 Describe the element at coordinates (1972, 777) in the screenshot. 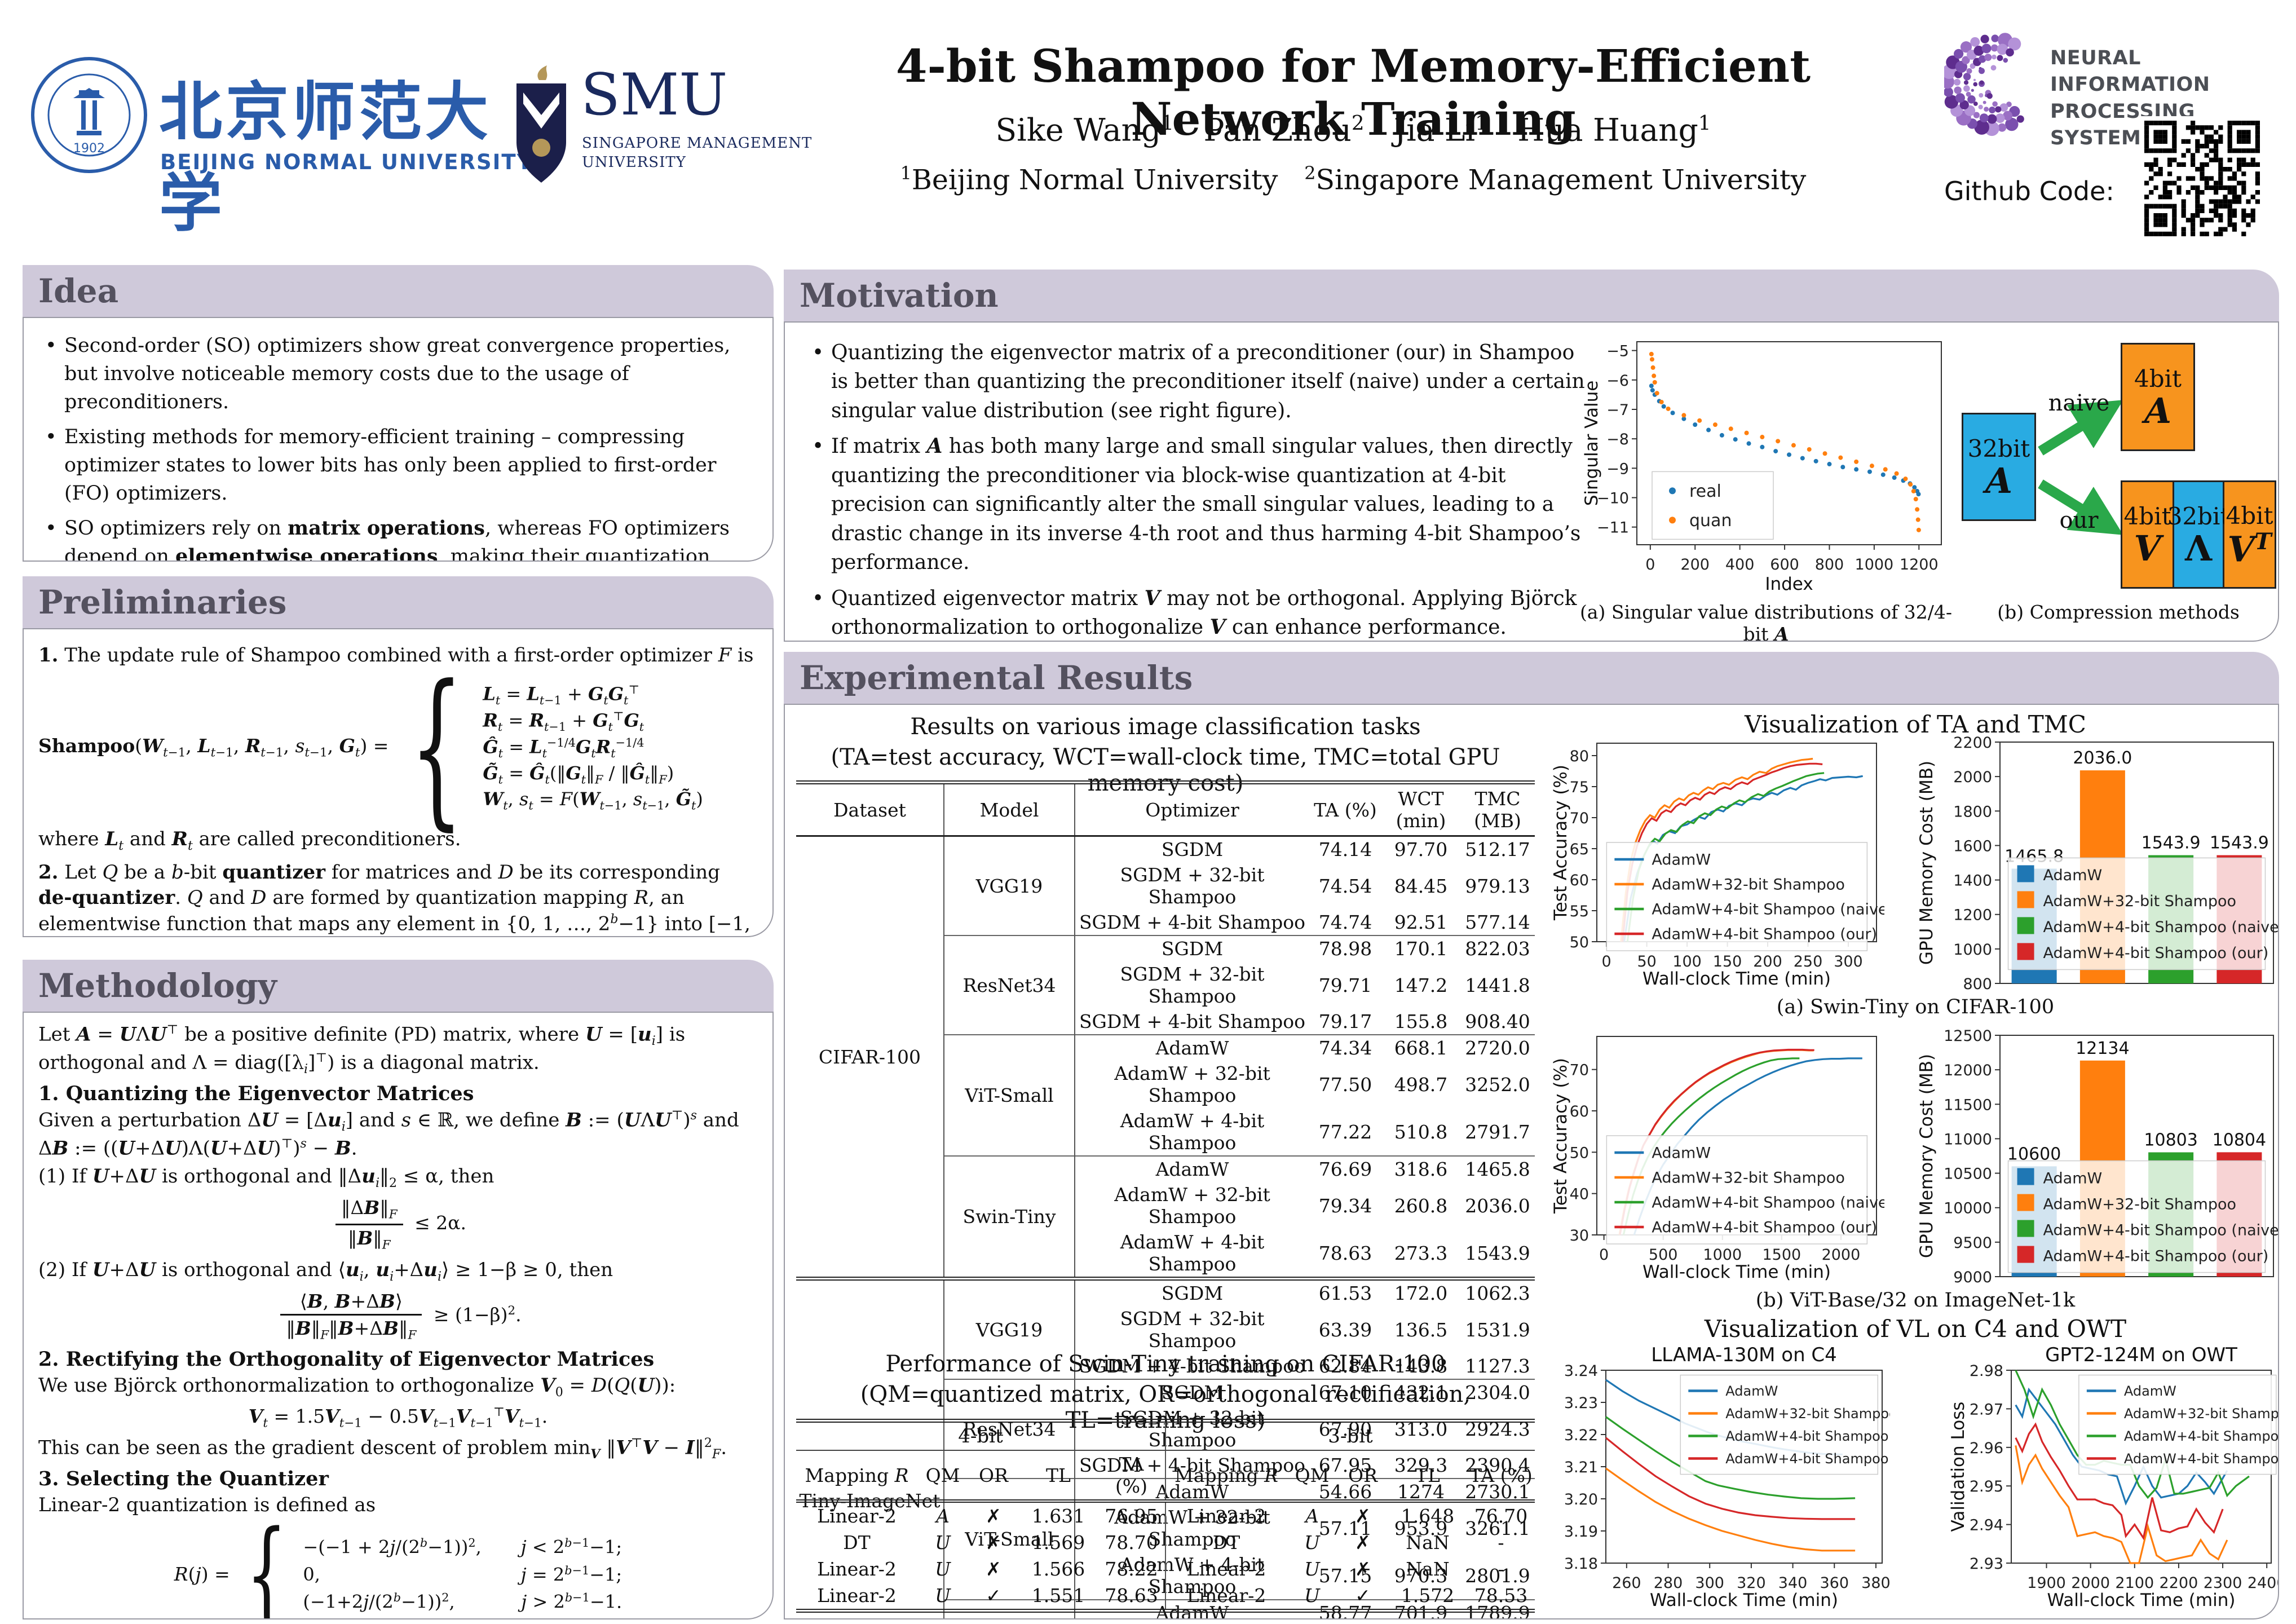

I see `svg-text: 2000` at that location.